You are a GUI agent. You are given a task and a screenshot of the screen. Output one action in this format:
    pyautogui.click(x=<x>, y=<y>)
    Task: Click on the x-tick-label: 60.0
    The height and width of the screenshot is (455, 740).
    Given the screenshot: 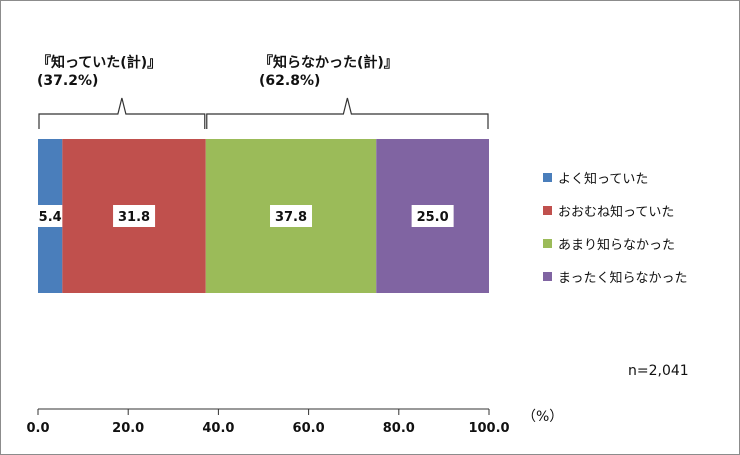 What is the action you would take?
    pyautogui.click(x=309, y=428)
    